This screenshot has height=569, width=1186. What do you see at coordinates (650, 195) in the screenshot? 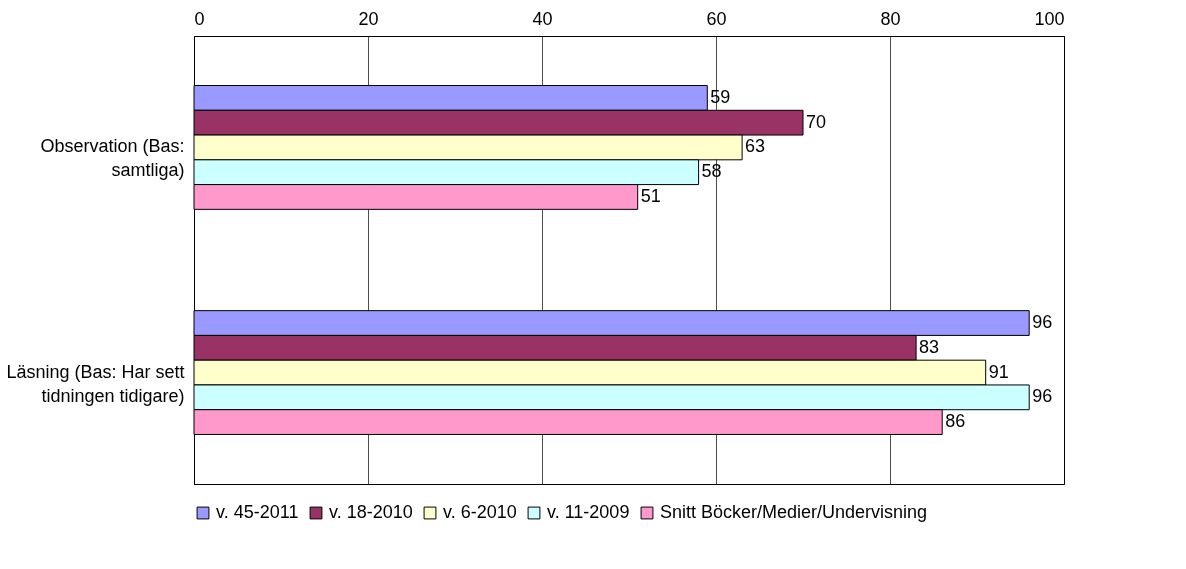
I see `data-label: 51` at bounding box center [650, 195].